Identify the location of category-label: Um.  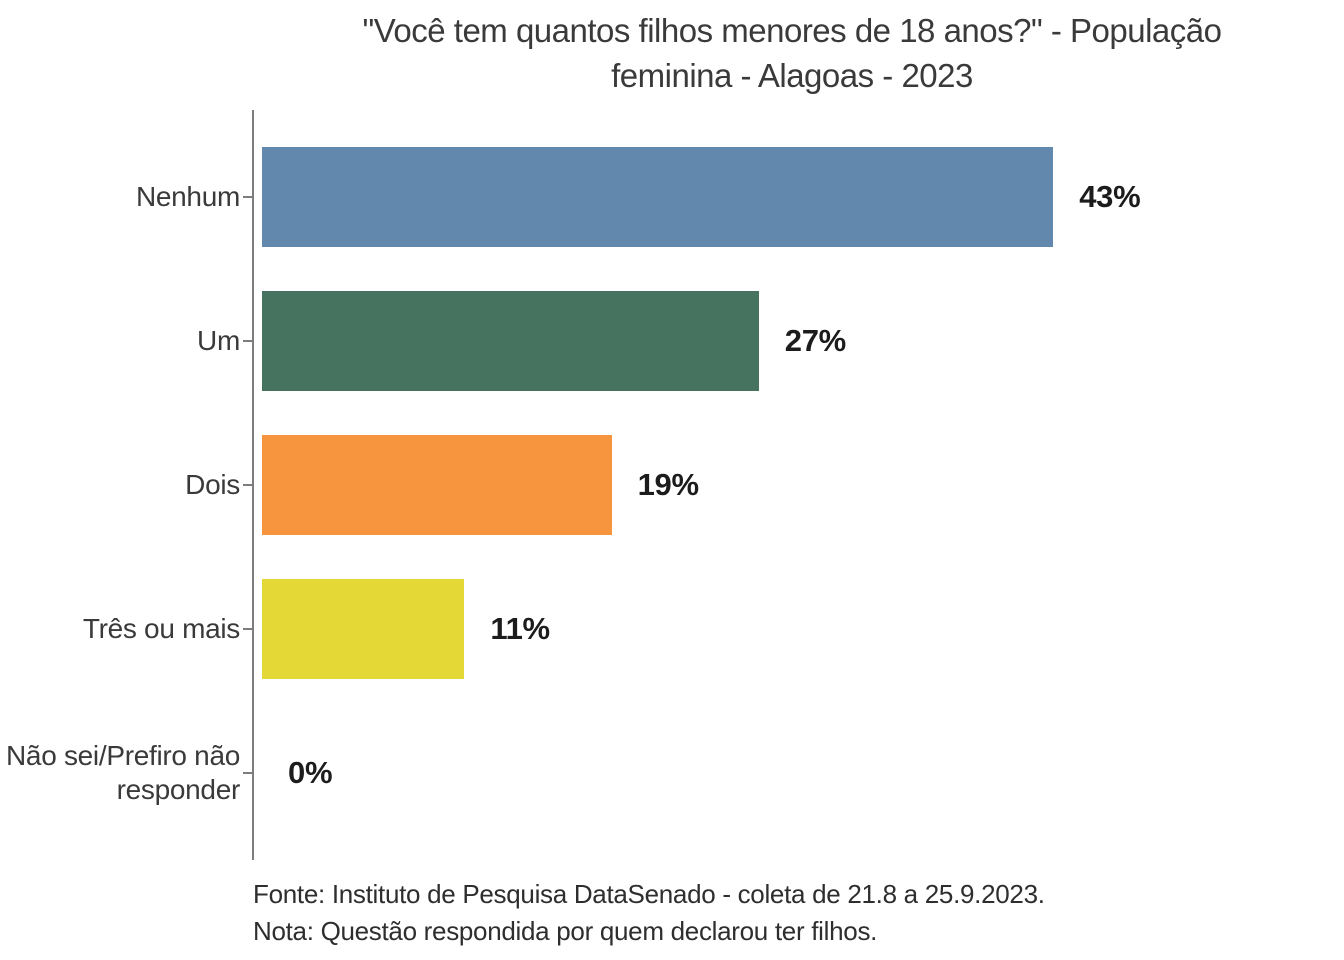
(218, 340).